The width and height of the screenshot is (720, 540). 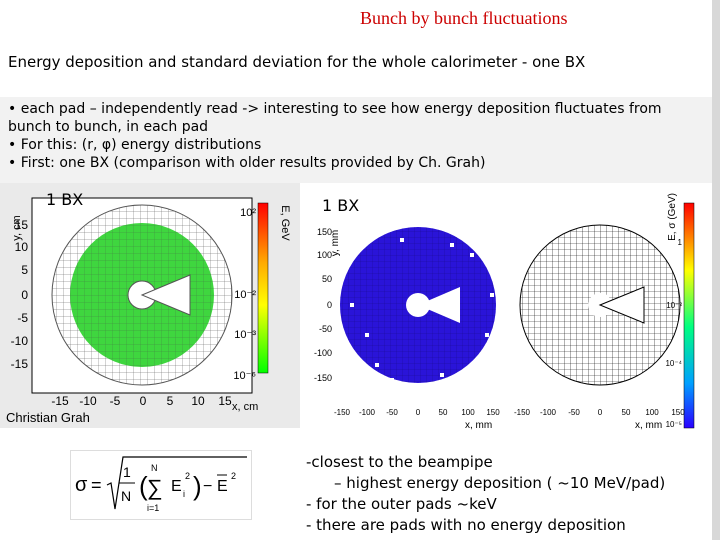 I want to click on tick-label: 10⁻⁶, so click(x=244, y=376).